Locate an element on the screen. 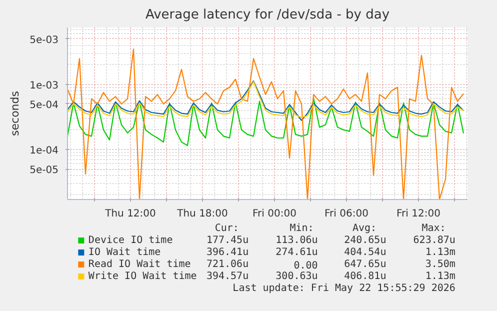  text: Min: is located at coordinates (302, 228).